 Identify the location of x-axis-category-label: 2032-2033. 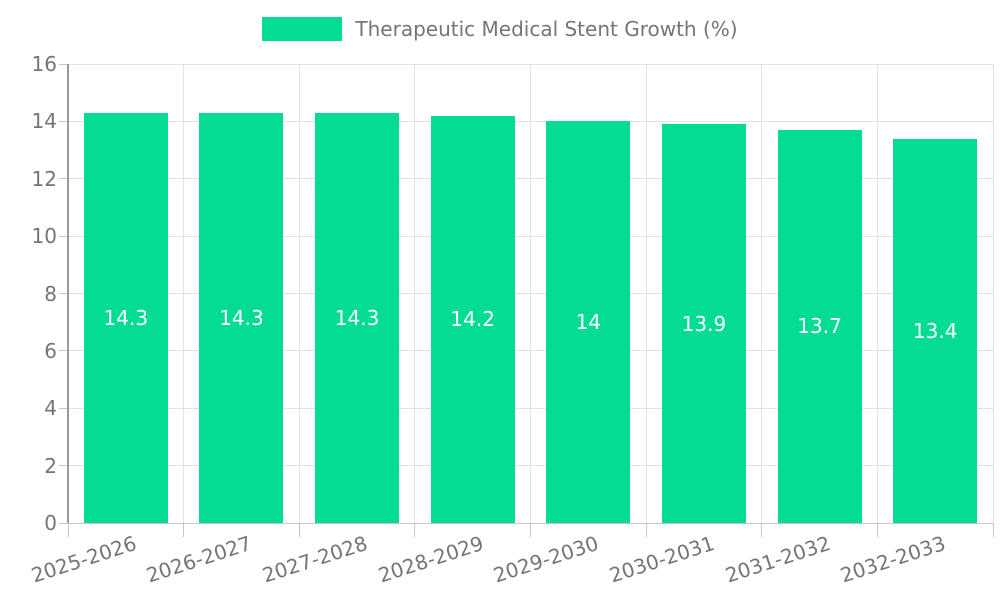
(893, 559).